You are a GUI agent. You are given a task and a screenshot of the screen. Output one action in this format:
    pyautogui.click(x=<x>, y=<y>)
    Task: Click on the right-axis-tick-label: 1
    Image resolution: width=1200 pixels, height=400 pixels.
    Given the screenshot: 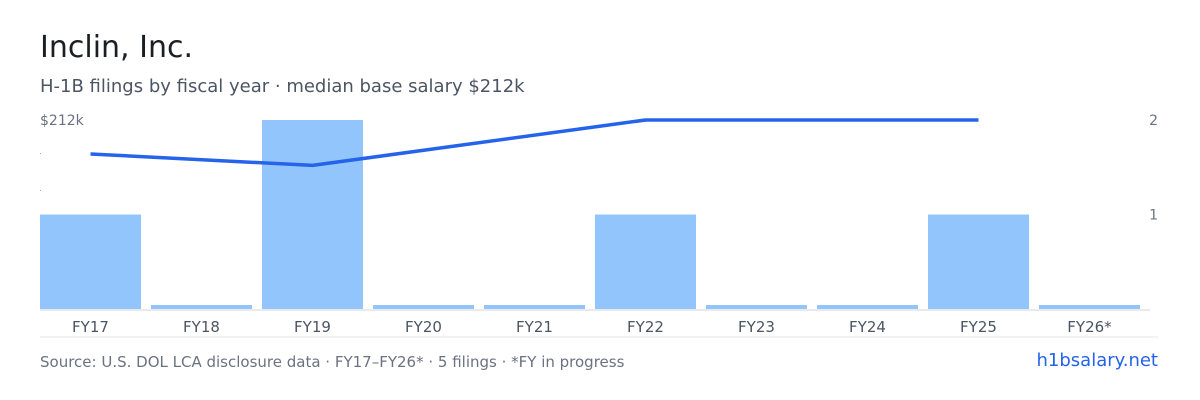 What is the action you would take?
    pyautogui.click(x=1153, y=216)
    